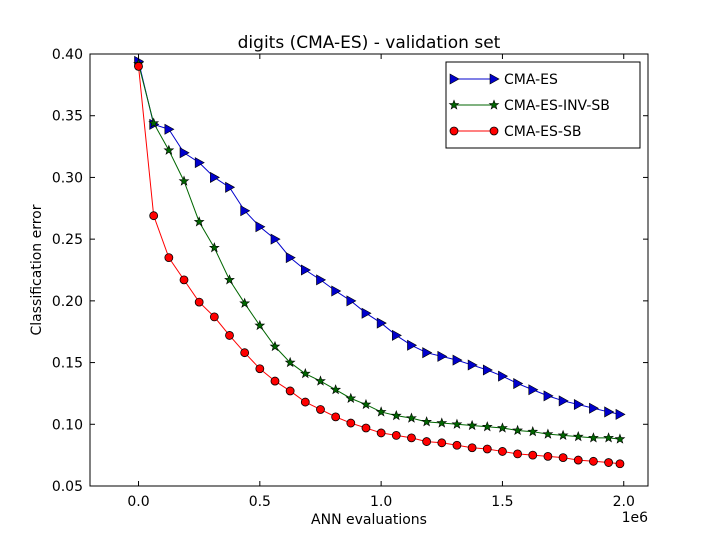 This screenshot has width=720, height=540. Describe the element at coordinates (37, 269) in the screenshot. I see `y-axis-title: Classification error` at that location.